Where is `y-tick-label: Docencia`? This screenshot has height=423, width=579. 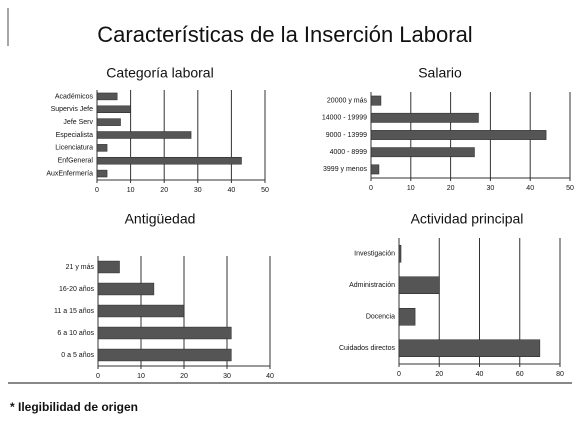
y-tick-label: Docencia is located at coordinates (380, 317).